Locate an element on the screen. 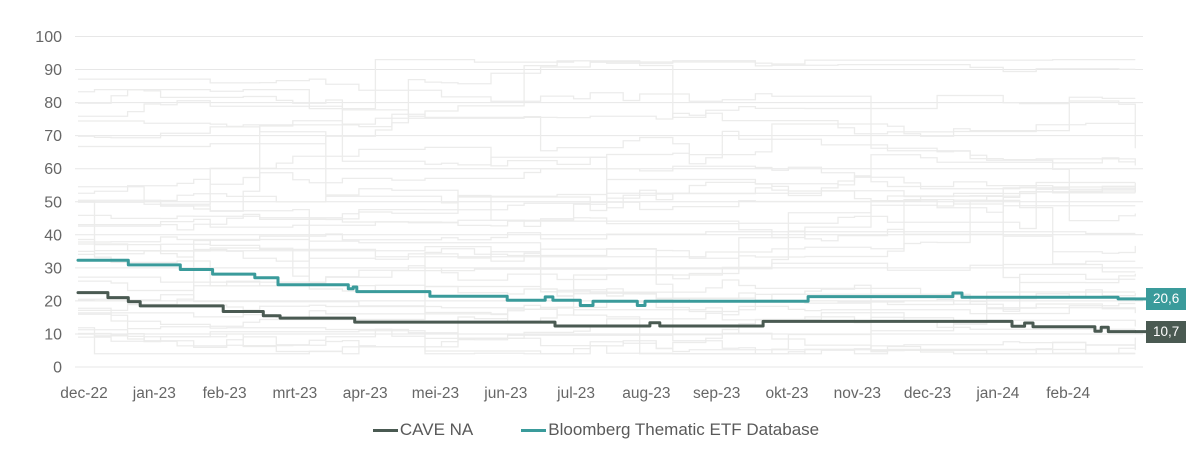 This screenshot has width=1192, height=476. chart-legend: CAVE NA Bloomberg Thematic ETF Database is located at coordinates (596, 430).